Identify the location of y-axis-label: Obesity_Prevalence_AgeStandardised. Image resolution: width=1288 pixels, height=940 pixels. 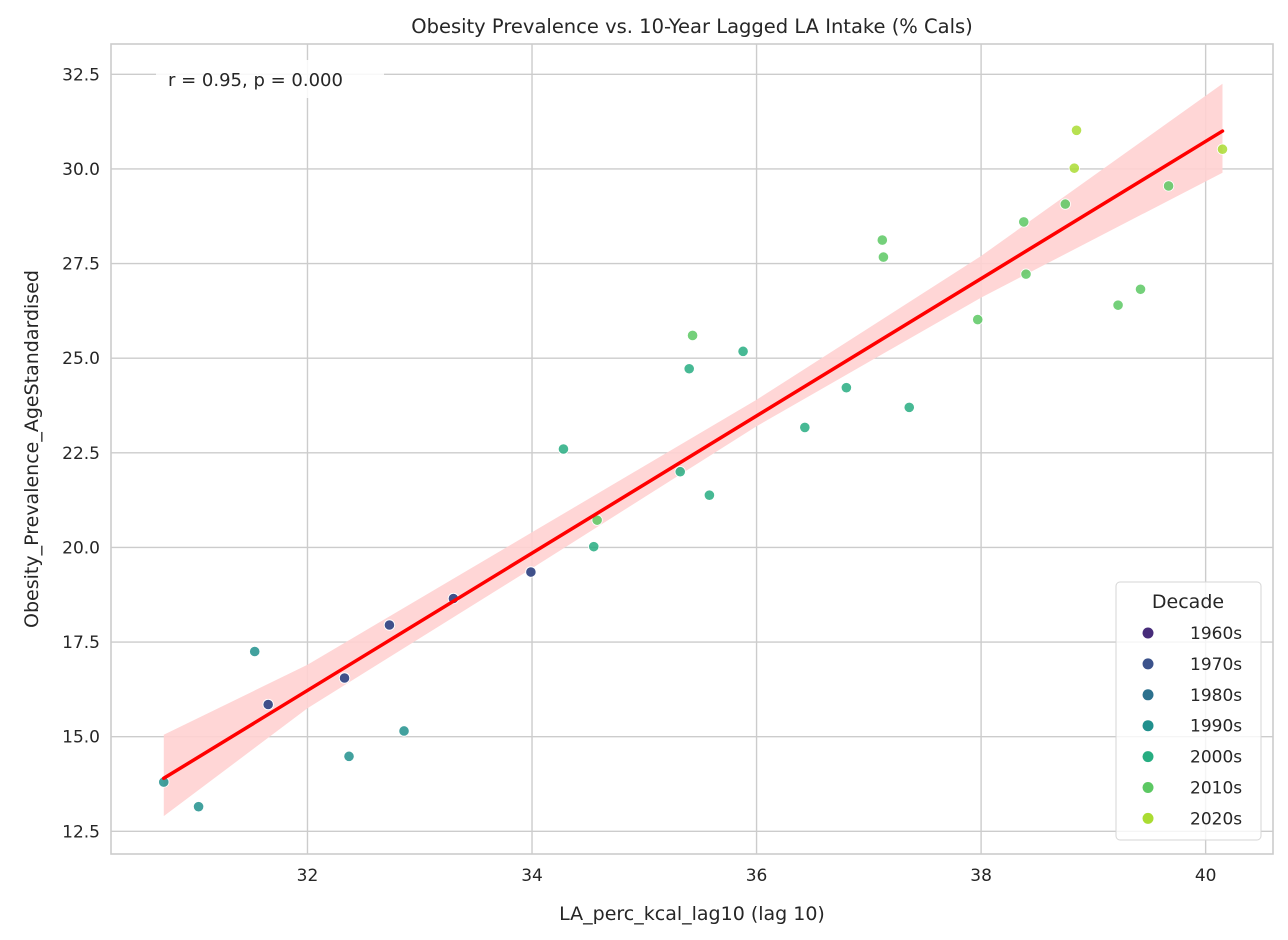
(32, 449).